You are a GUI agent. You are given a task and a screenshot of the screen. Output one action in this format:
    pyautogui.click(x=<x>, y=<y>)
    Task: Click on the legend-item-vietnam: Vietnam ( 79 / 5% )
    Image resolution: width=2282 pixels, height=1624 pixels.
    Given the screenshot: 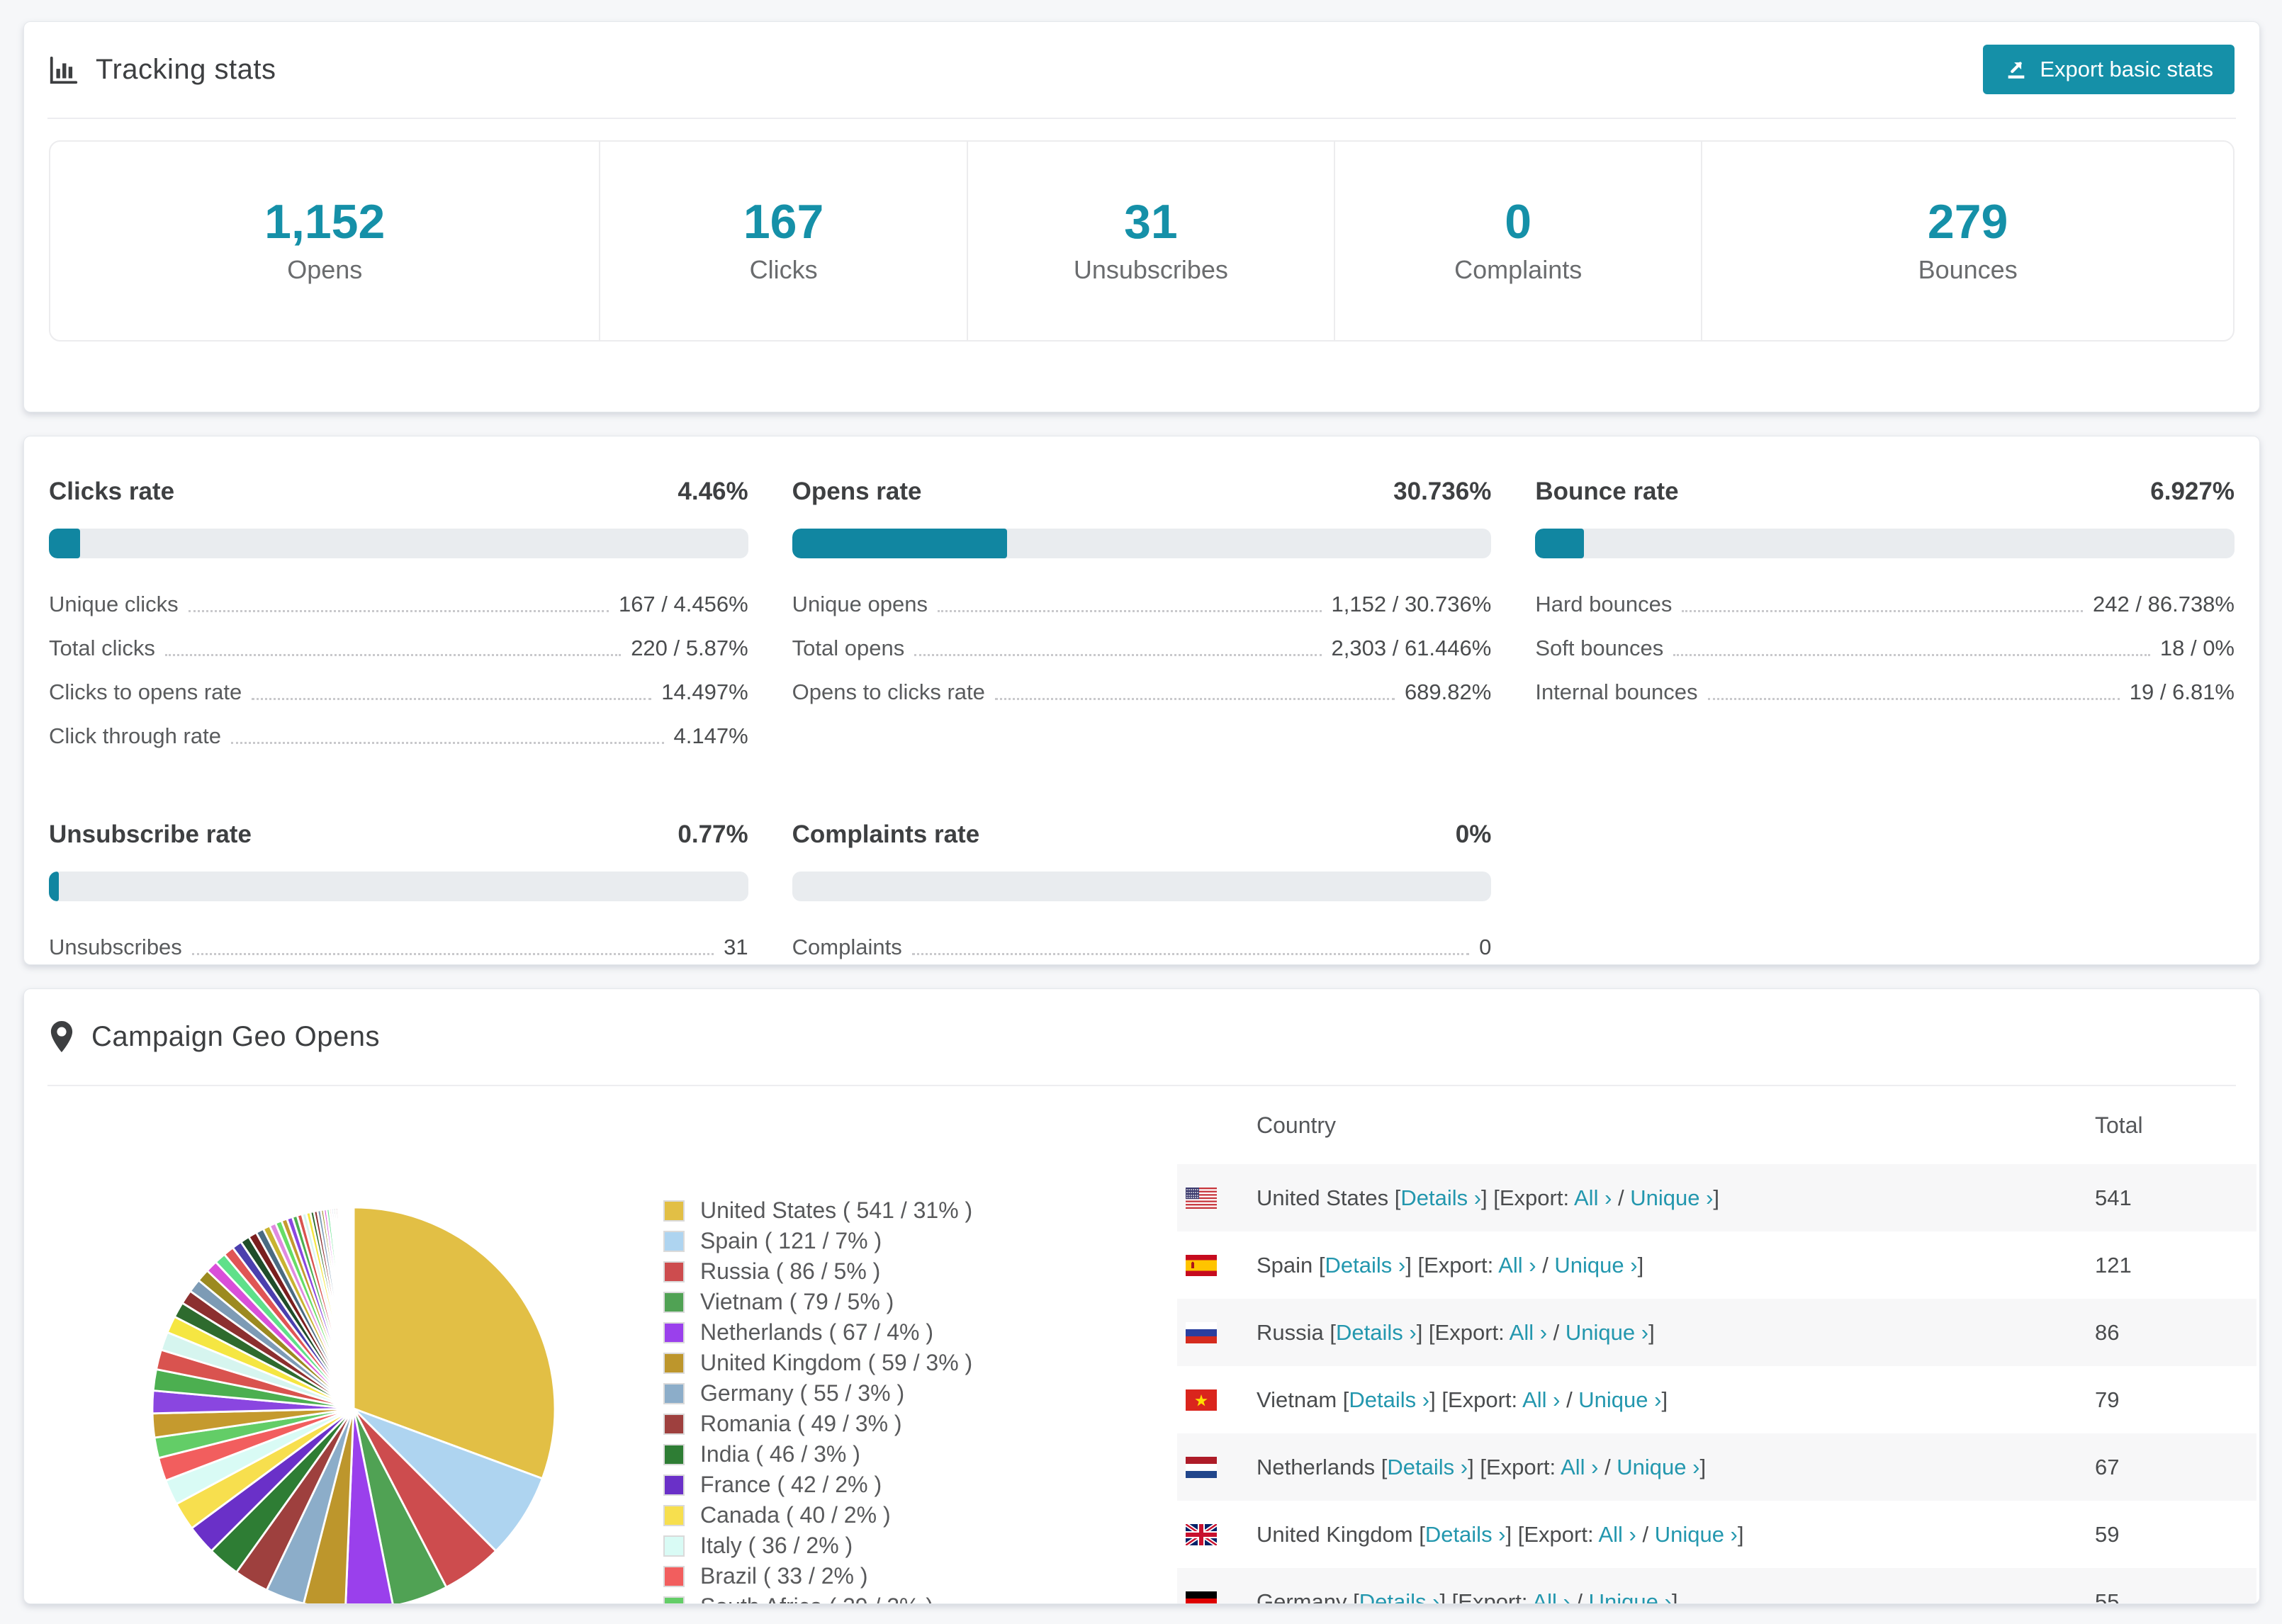 What is the action you would take?
    pyautogui.click(x=817, y=1302)
    